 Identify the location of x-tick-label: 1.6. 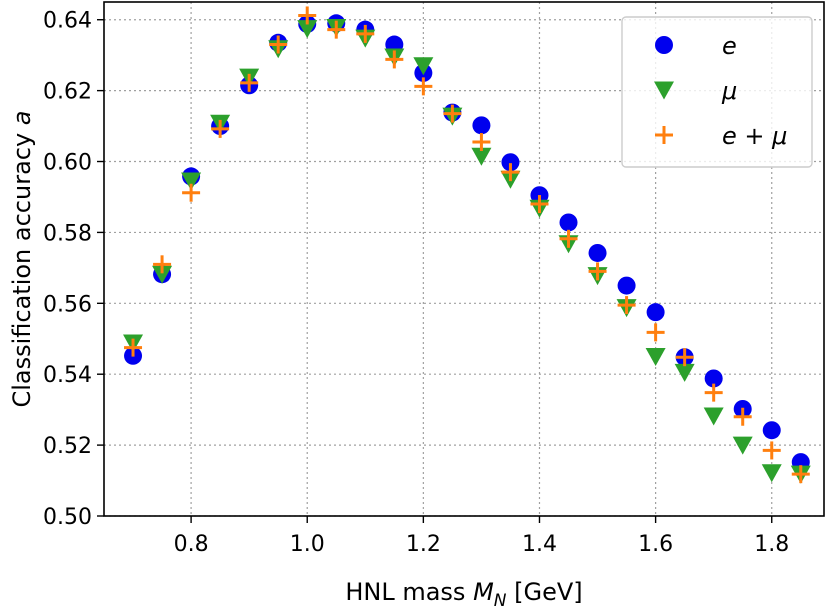
(655, 544).